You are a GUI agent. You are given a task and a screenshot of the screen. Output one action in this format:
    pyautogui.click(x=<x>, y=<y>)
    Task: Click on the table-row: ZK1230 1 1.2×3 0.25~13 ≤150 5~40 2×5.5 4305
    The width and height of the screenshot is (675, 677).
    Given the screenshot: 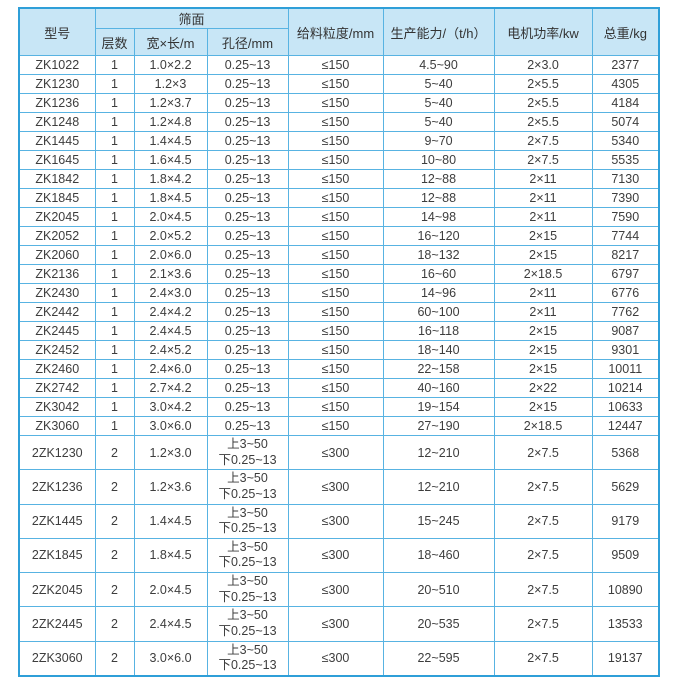 What is the action you would take?
    pyautogui.click(x=339, y=84)
    